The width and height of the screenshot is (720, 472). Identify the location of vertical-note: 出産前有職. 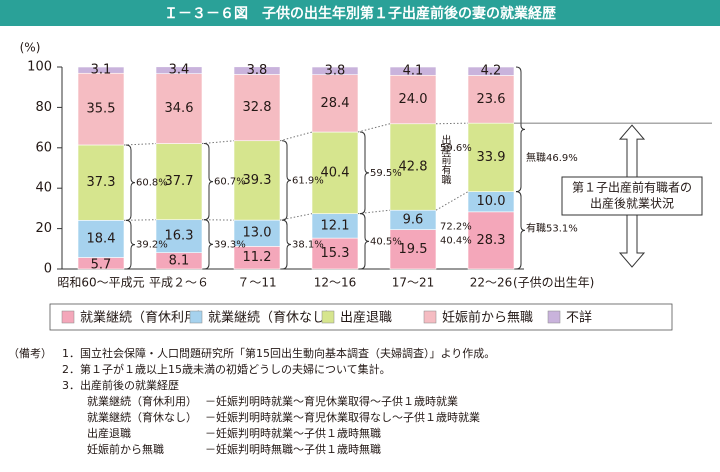
(445, 160).